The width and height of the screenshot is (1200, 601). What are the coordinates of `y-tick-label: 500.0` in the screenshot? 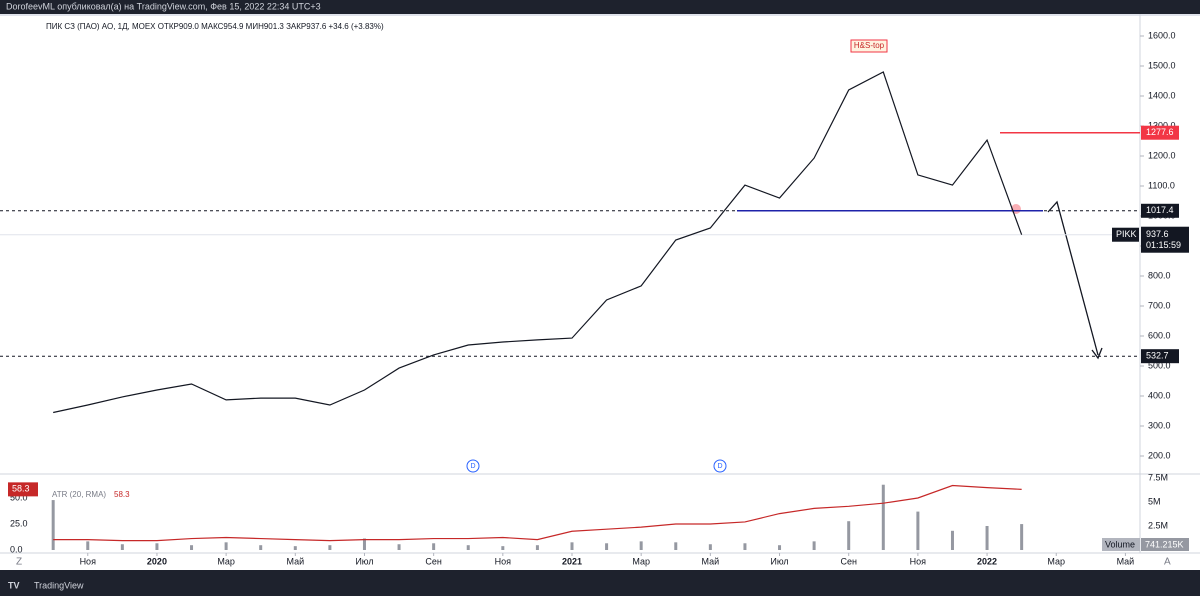 It's located at (1159, 365).